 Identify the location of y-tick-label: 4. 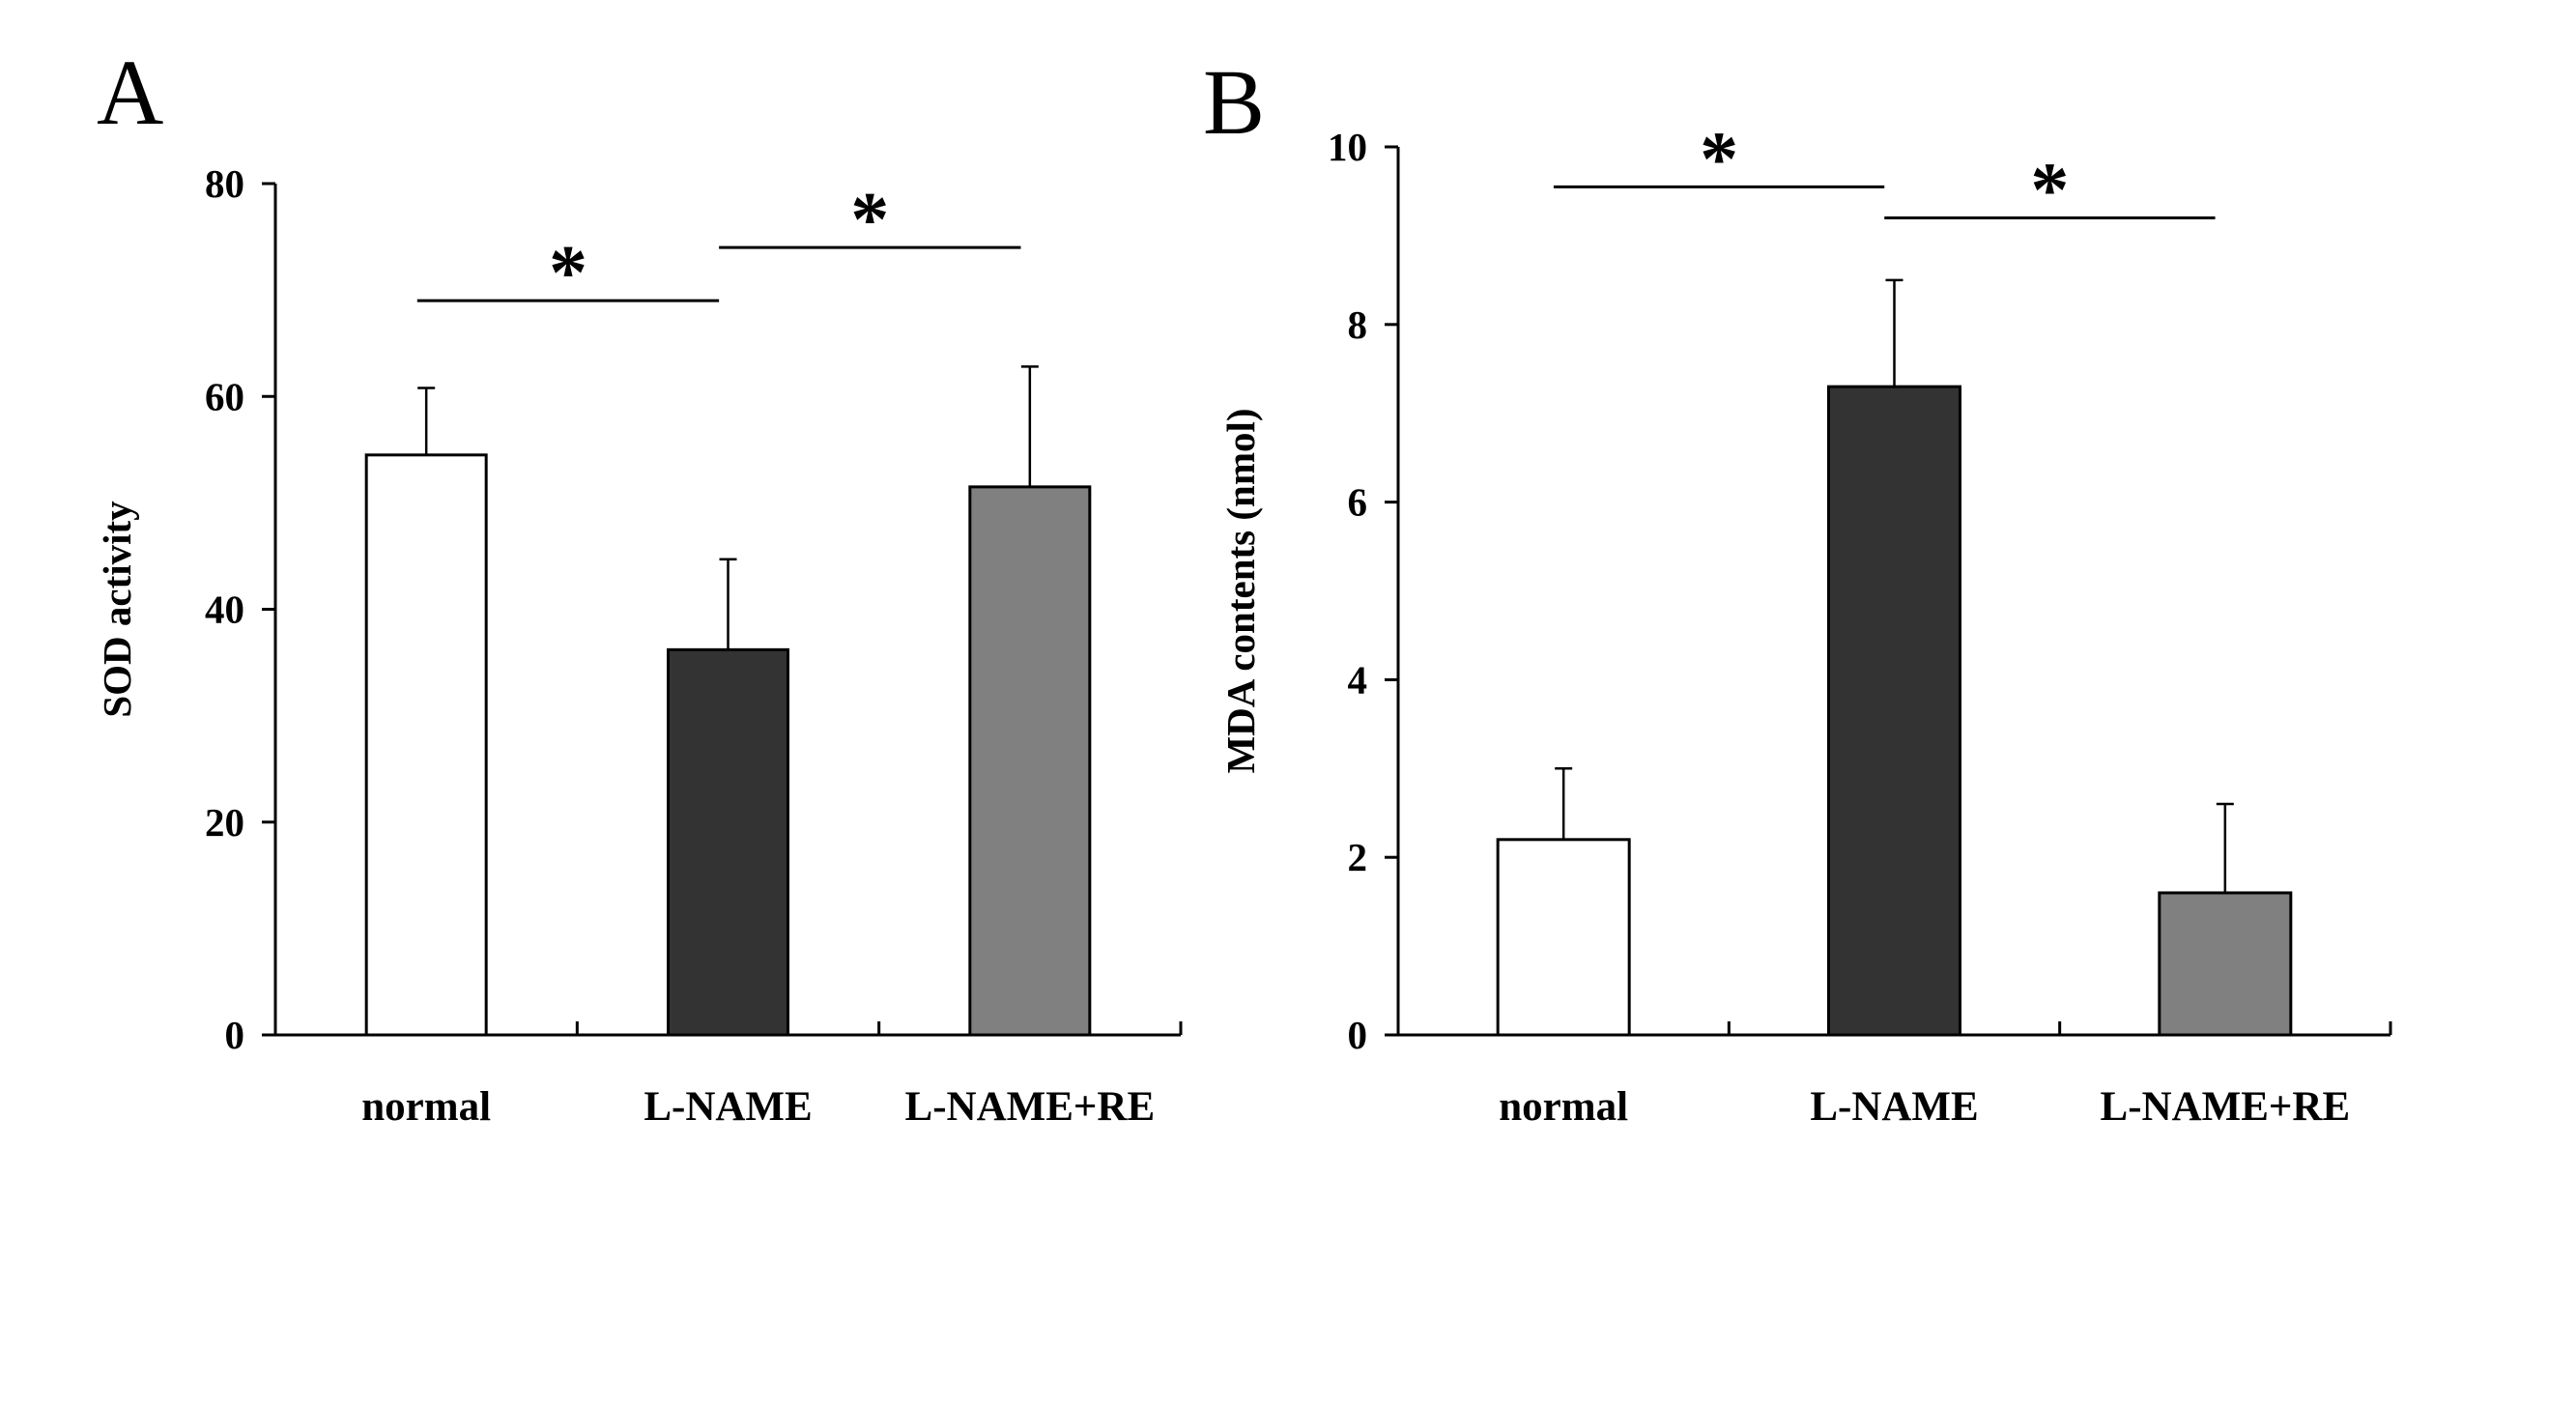
(1358, 679).